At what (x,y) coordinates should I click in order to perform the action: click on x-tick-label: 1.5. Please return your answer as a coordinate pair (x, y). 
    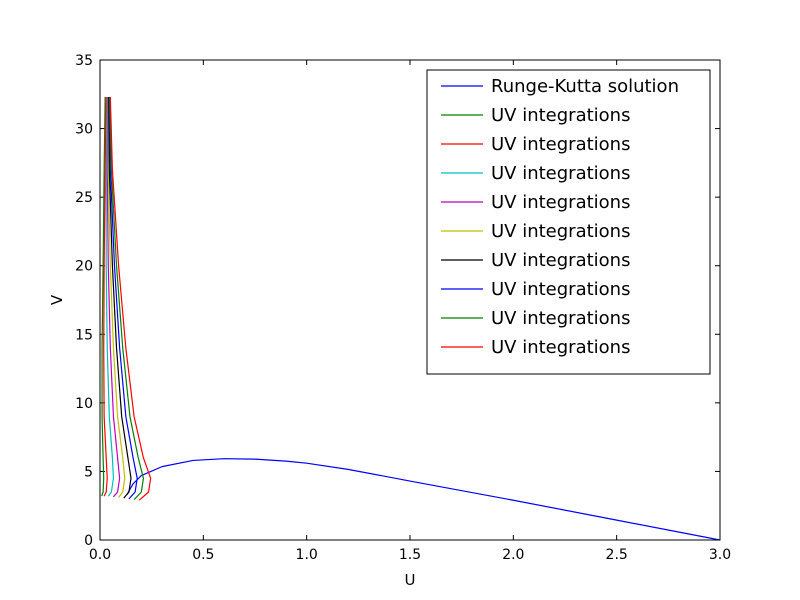
    Looking at the image, I should click on (410, 555).